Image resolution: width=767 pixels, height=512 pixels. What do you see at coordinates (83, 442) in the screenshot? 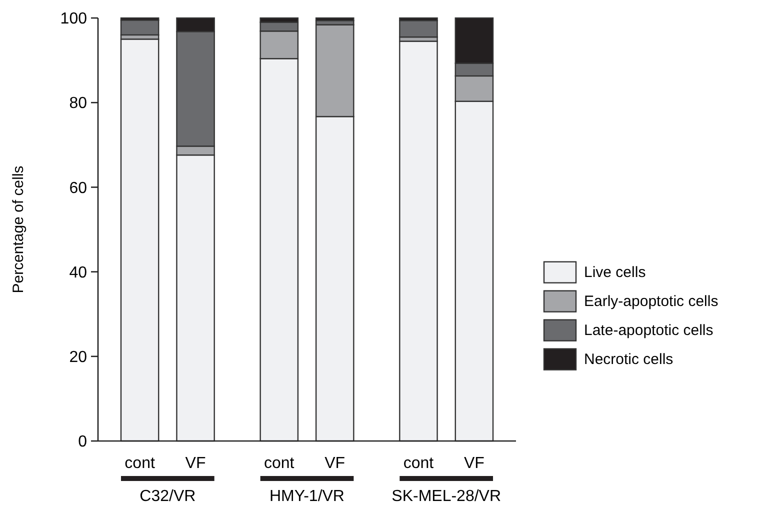
I see `y-tick-label: 0` at bounding box center [83, 442].